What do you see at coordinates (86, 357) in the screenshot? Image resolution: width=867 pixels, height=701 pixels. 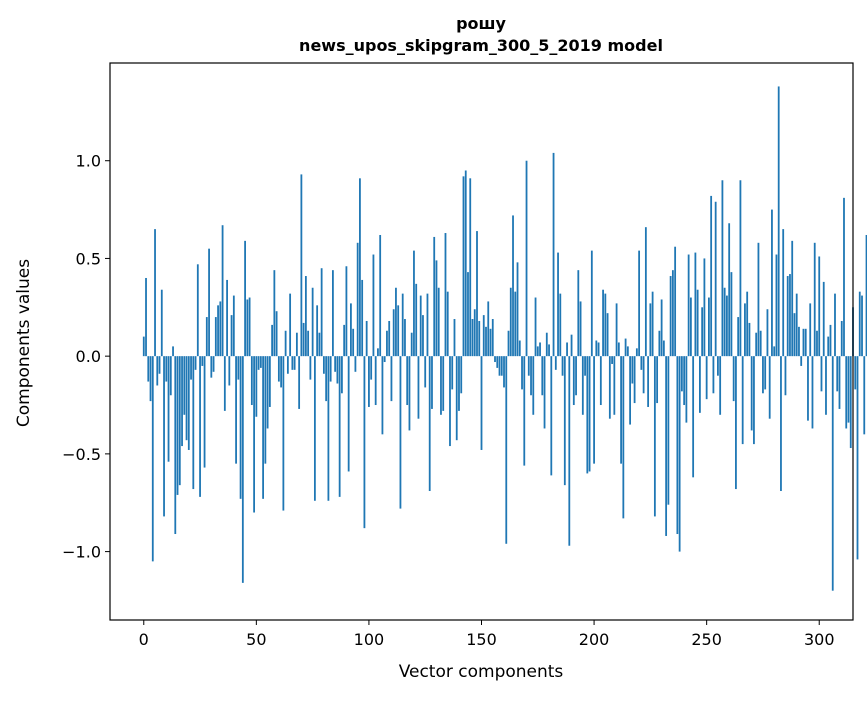 I see `y-axis: −1.0 −0.5 0.0 0.5 1.0` at bounding box center [86, 357].